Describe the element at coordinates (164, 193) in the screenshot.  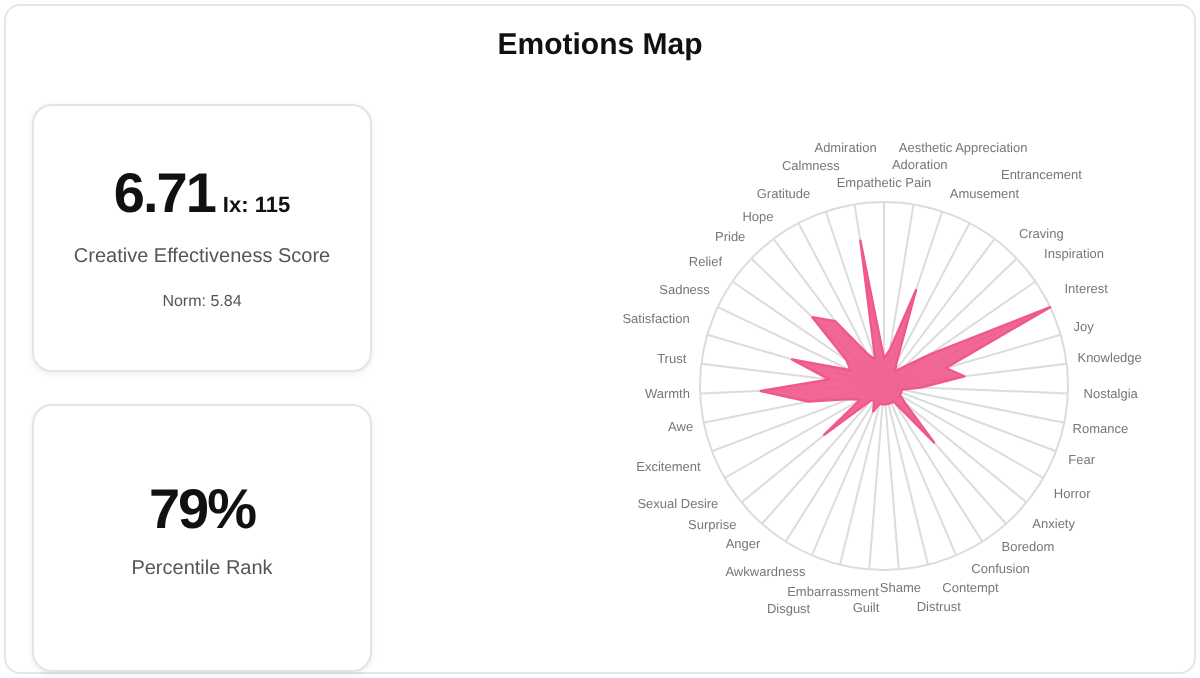
I see `text: 6.71` at that location.